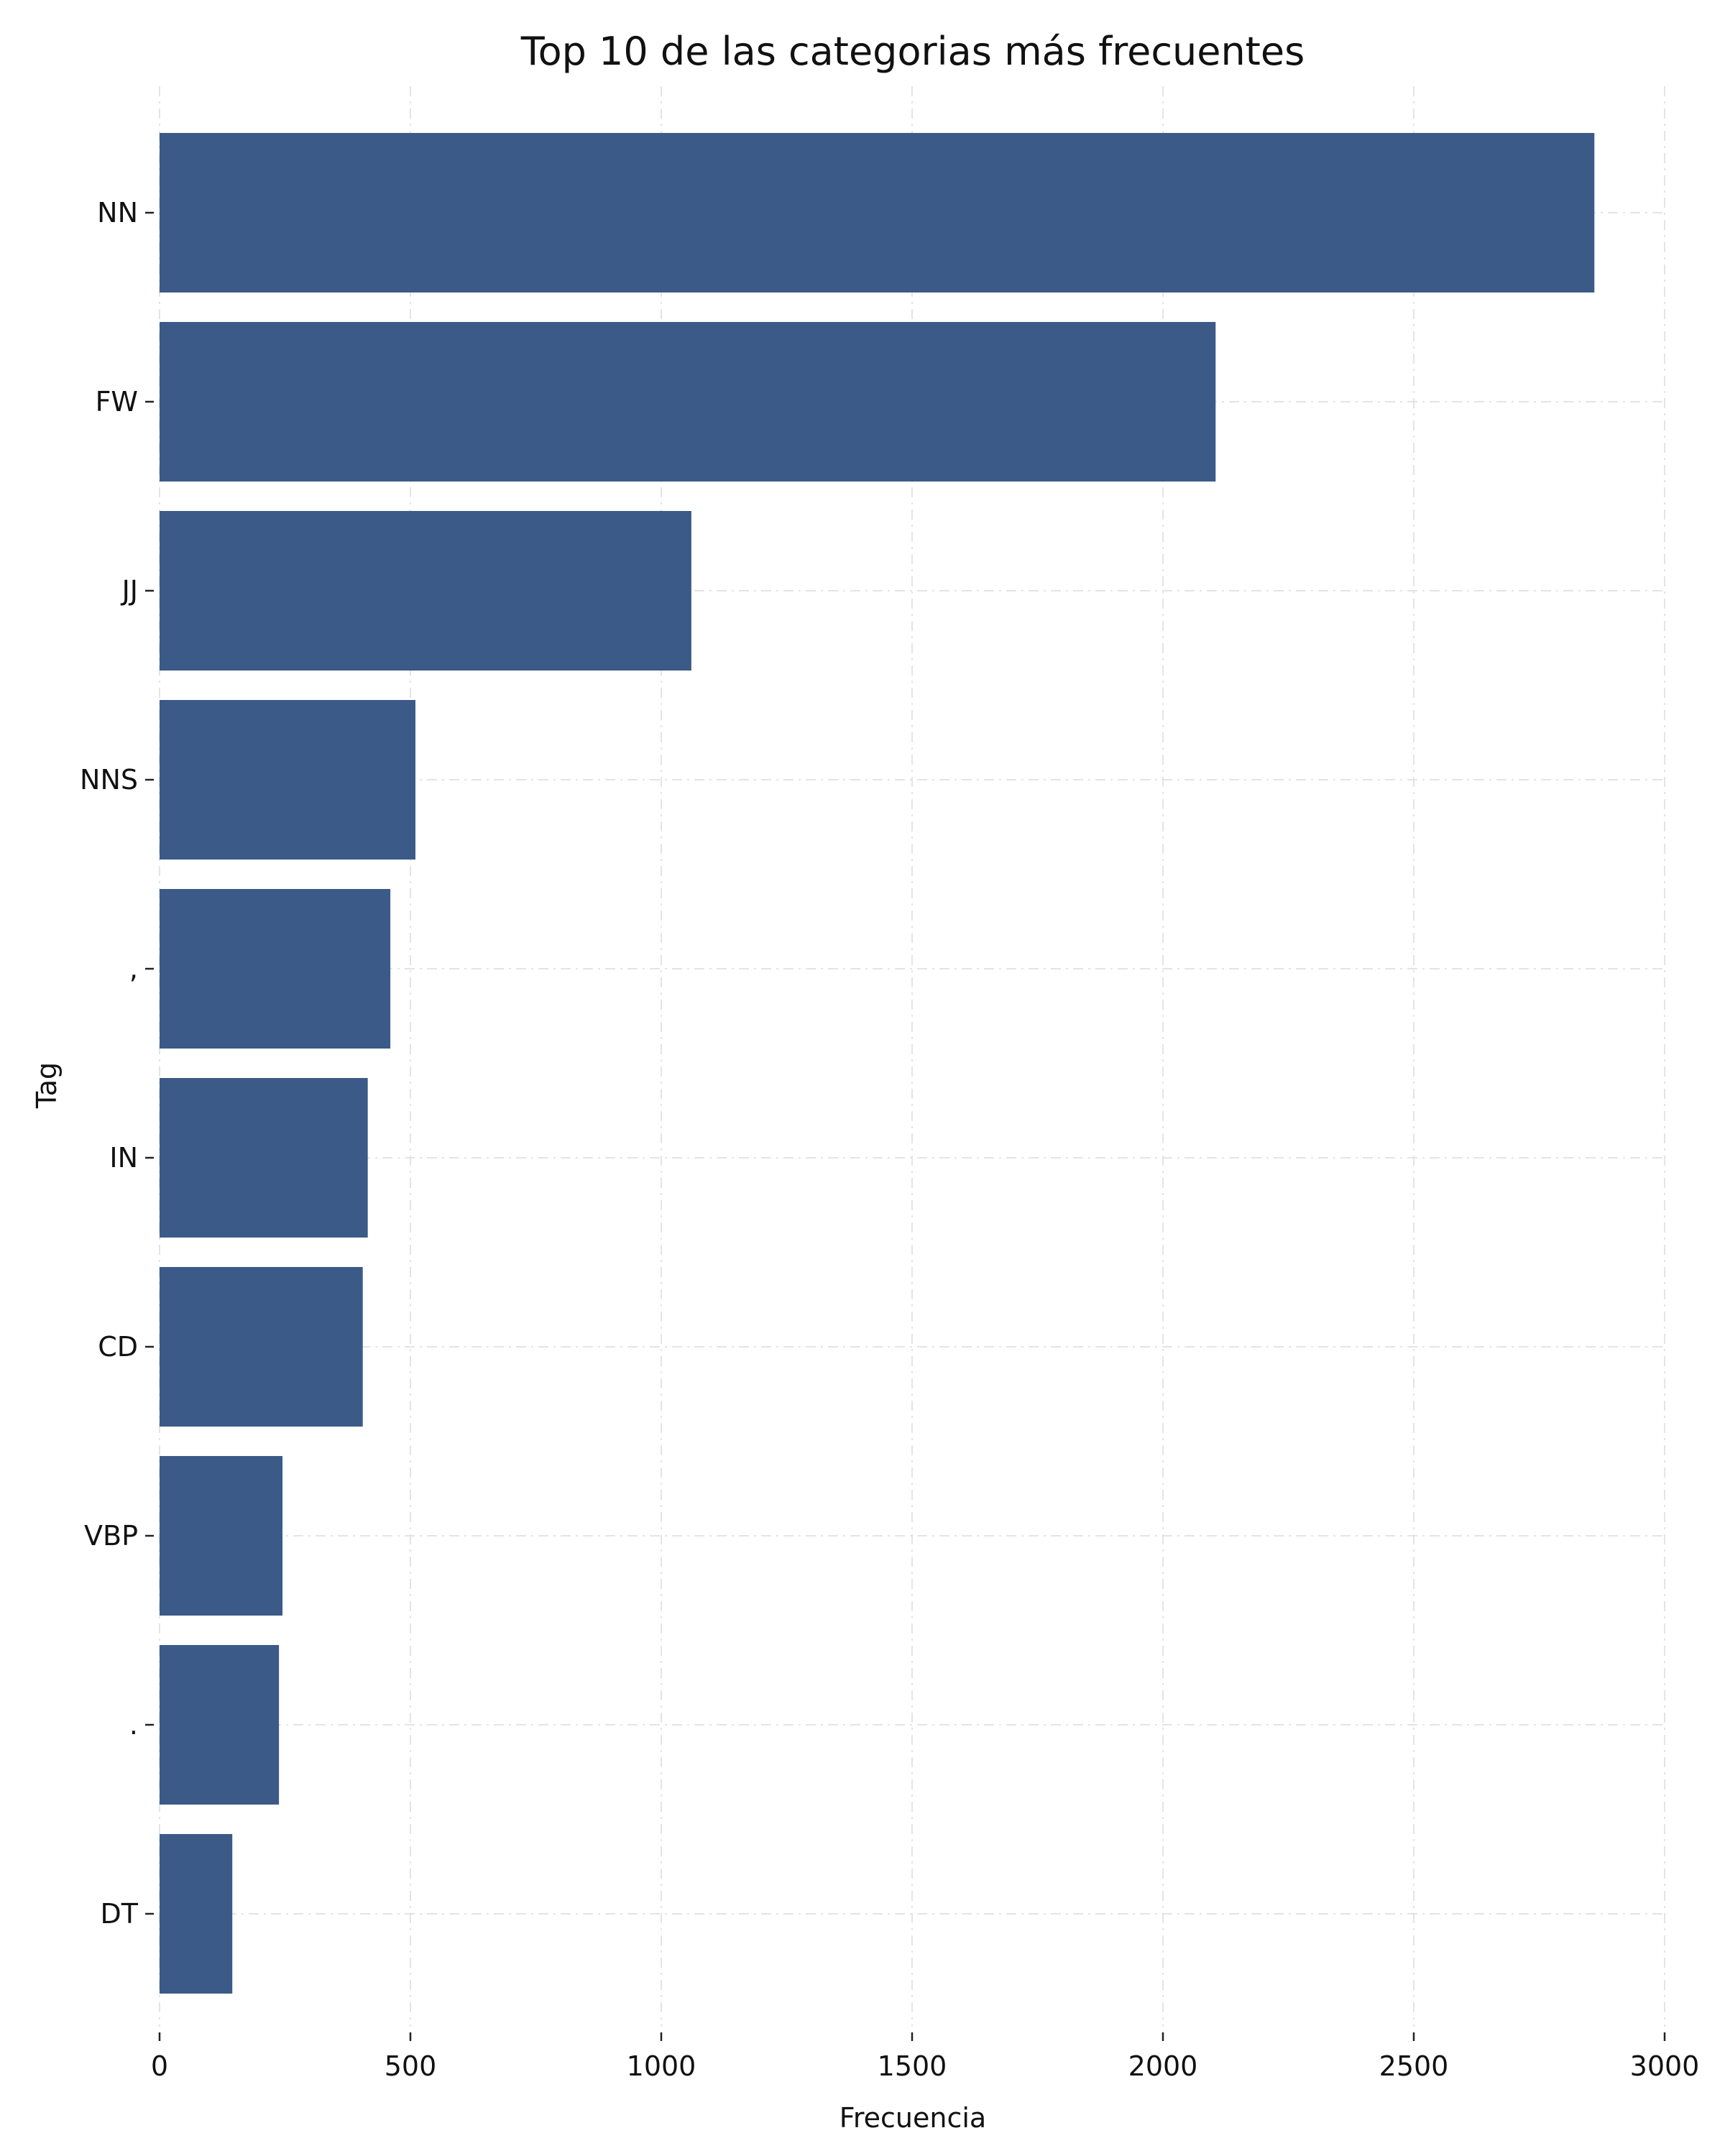 This screenshot has height=2156, width=1725. I want to click on y-tick-label: CD, so click(118, 1347).